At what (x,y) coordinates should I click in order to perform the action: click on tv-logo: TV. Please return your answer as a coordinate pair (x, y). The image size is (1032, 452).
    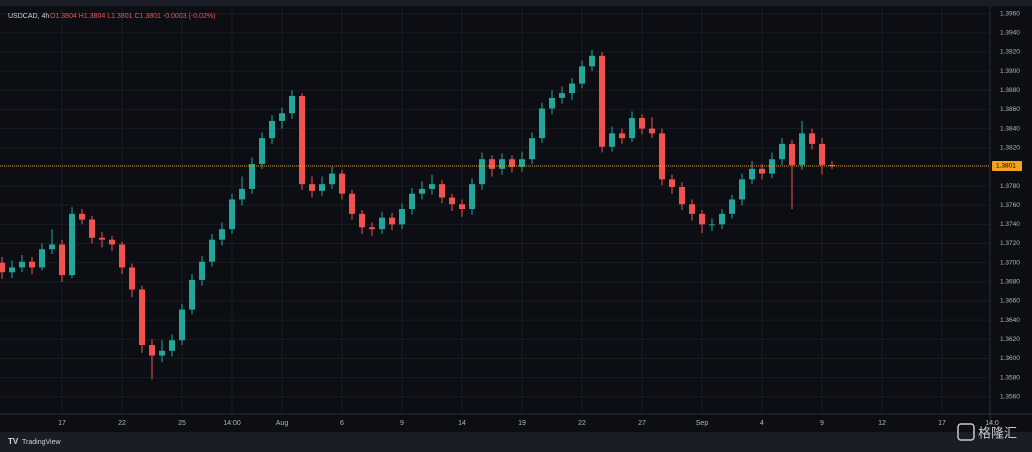
    Looking at the image, I should click on (13, 441).